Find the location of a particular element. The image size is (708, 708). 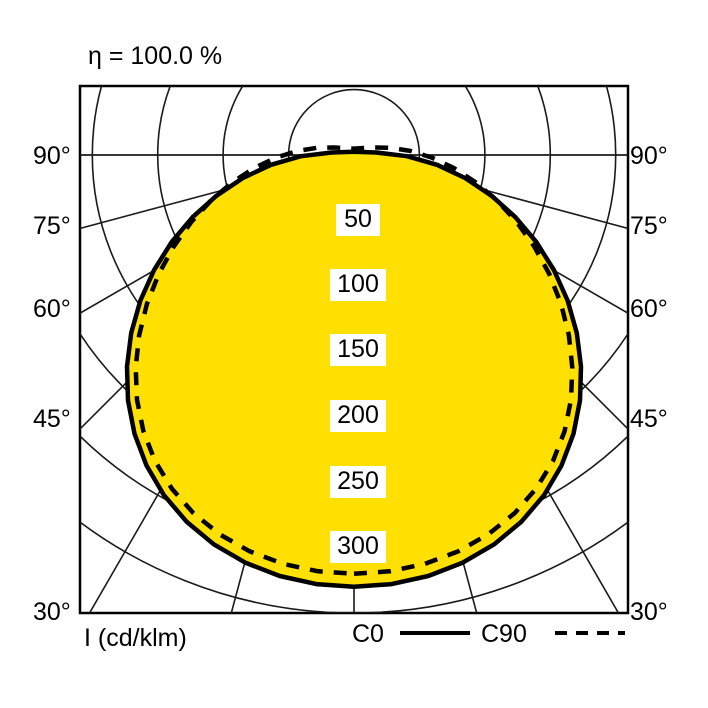

legend-label-c90: C90 is located at coordinates (504, 634).